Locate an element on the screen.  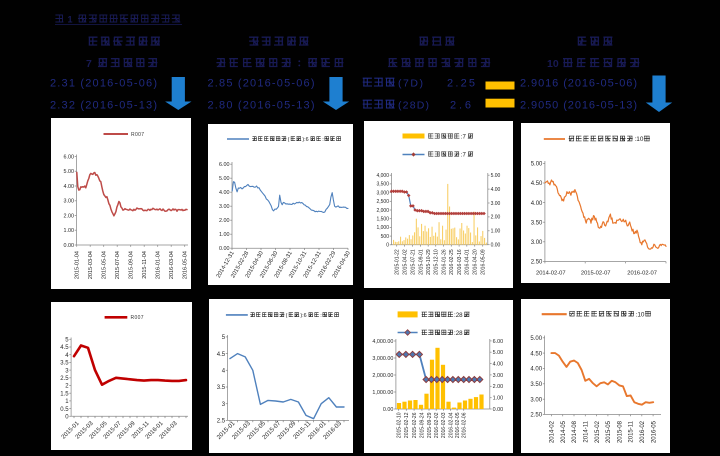
svg-text: 2015-03-04 is located at coordinates (91, 265).